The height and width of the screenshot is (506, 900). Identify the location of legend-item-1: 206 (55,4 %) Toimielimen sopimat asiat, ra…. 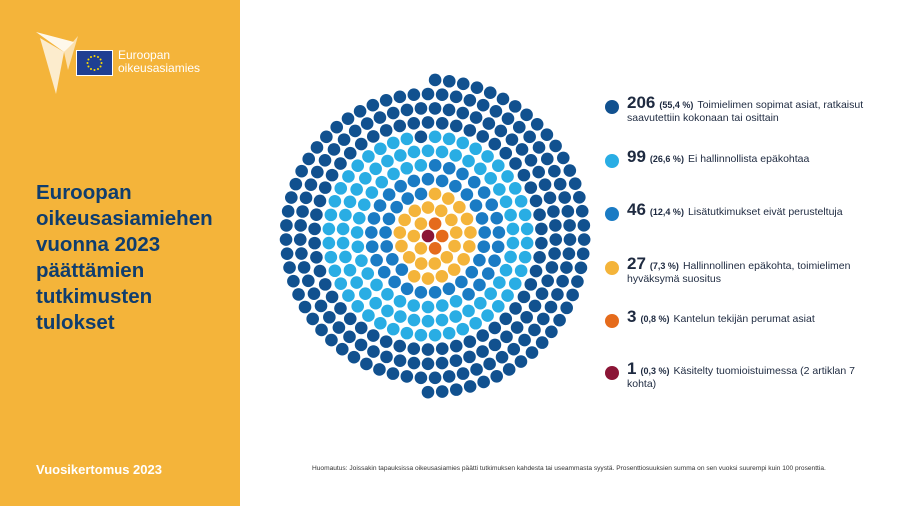
(742, 109).